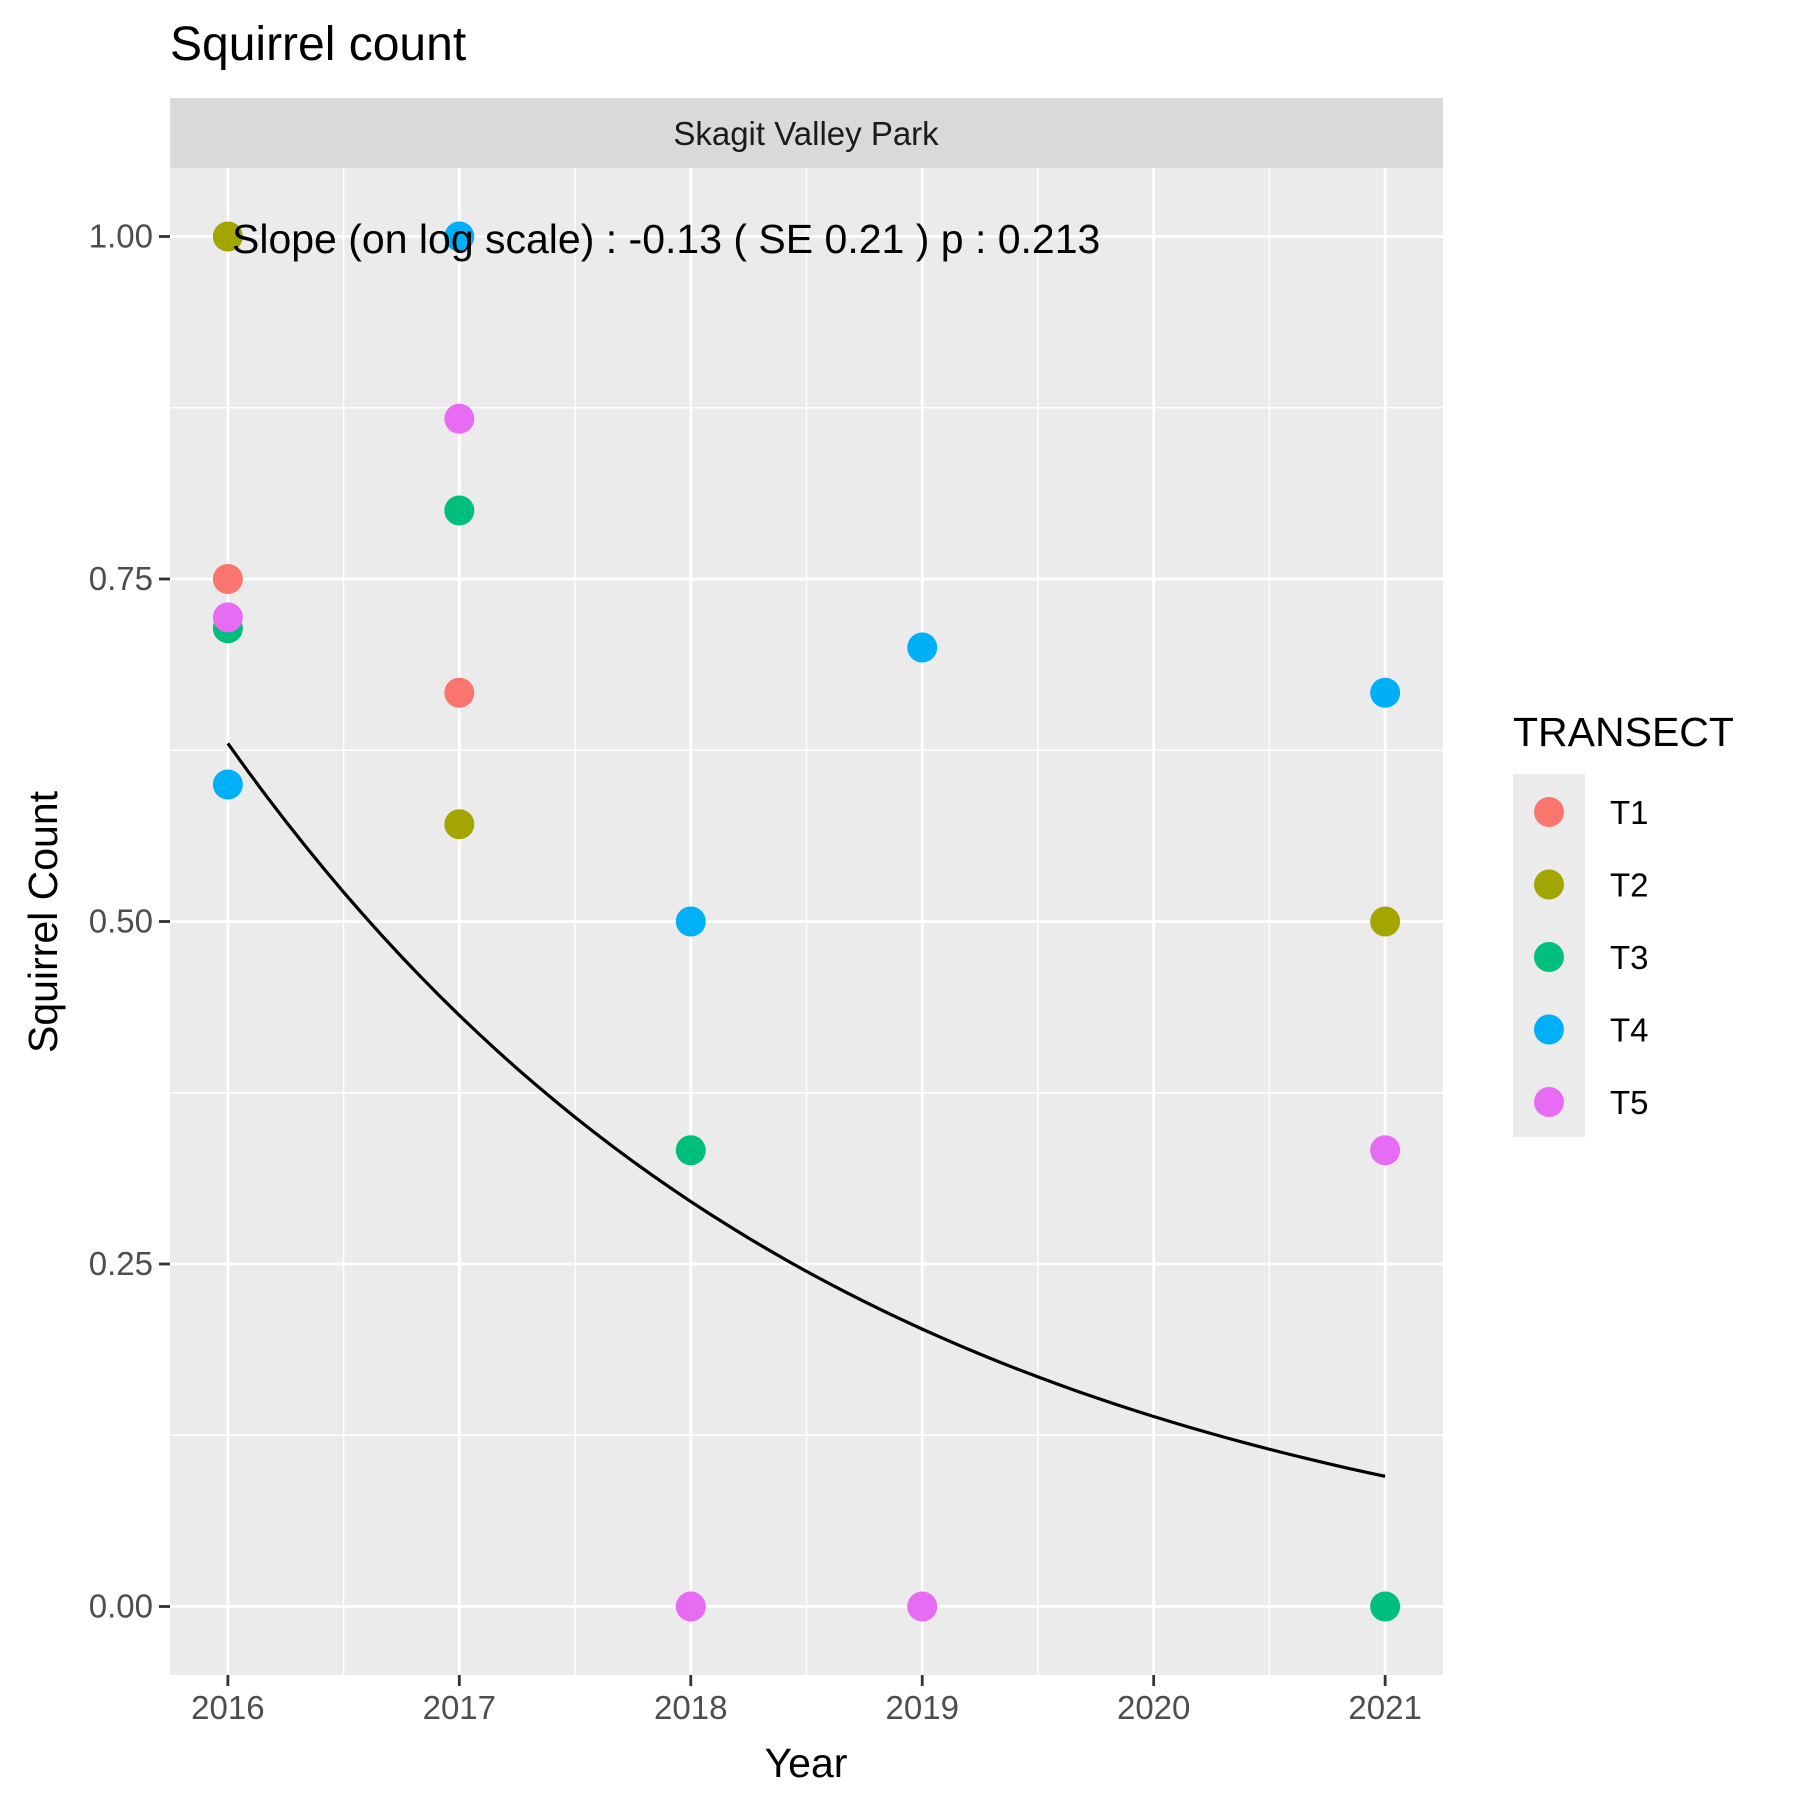 The image size is (1800, 1800). What do you see at coordinates (1623, 732) in the screenshot?
I see `legend-title: TRANSECT` at bounding box center [1623, 732].